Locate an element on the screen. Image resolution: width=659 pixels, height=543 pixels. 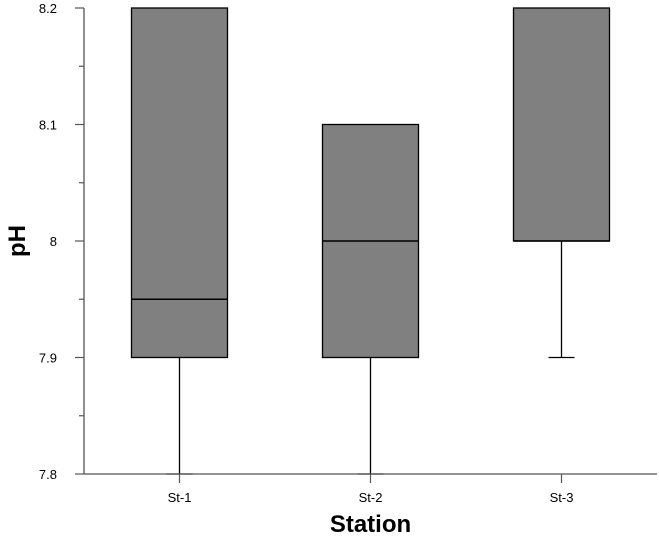
x-tick-label: St-2 is located at coordinates (371, 497).